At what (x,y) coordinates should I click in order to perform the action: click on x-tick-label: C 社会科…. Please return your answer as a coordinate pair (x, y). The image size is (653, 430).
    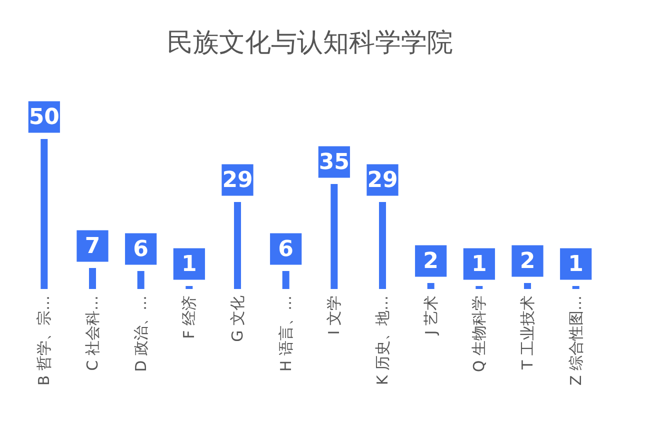
    Looking at the image, I should click on (93, 333).